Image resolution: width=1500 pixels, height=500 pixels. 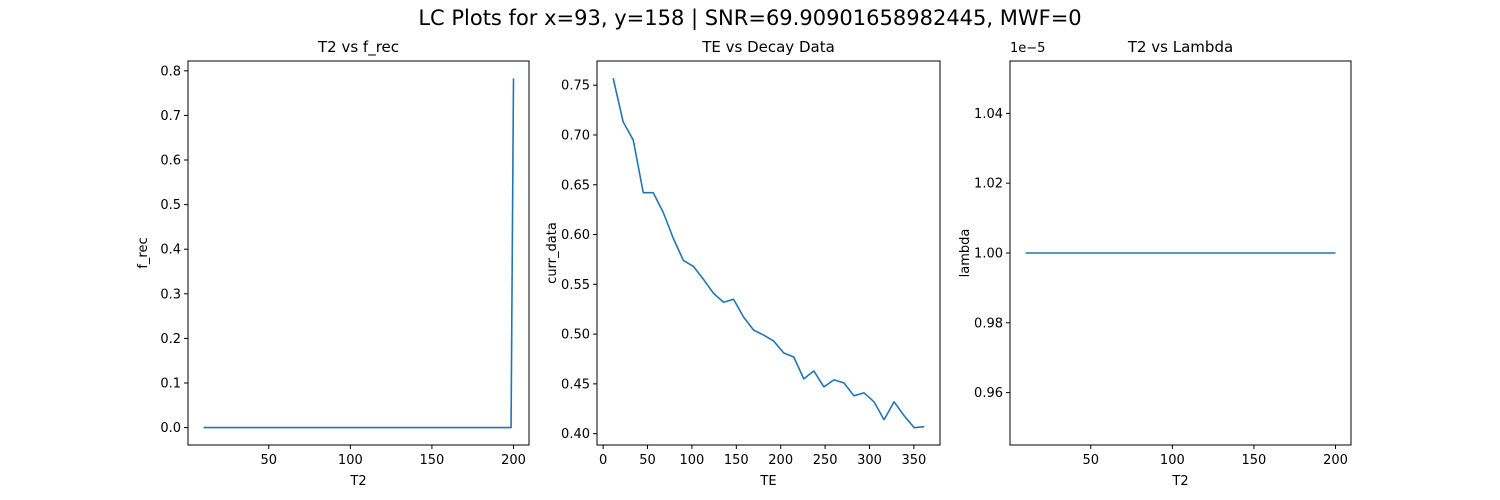 What do you see at coordinates (170, 161) in the screenshot?
I see `y-tick-label: 0.6` at bounding box center [170, 161].